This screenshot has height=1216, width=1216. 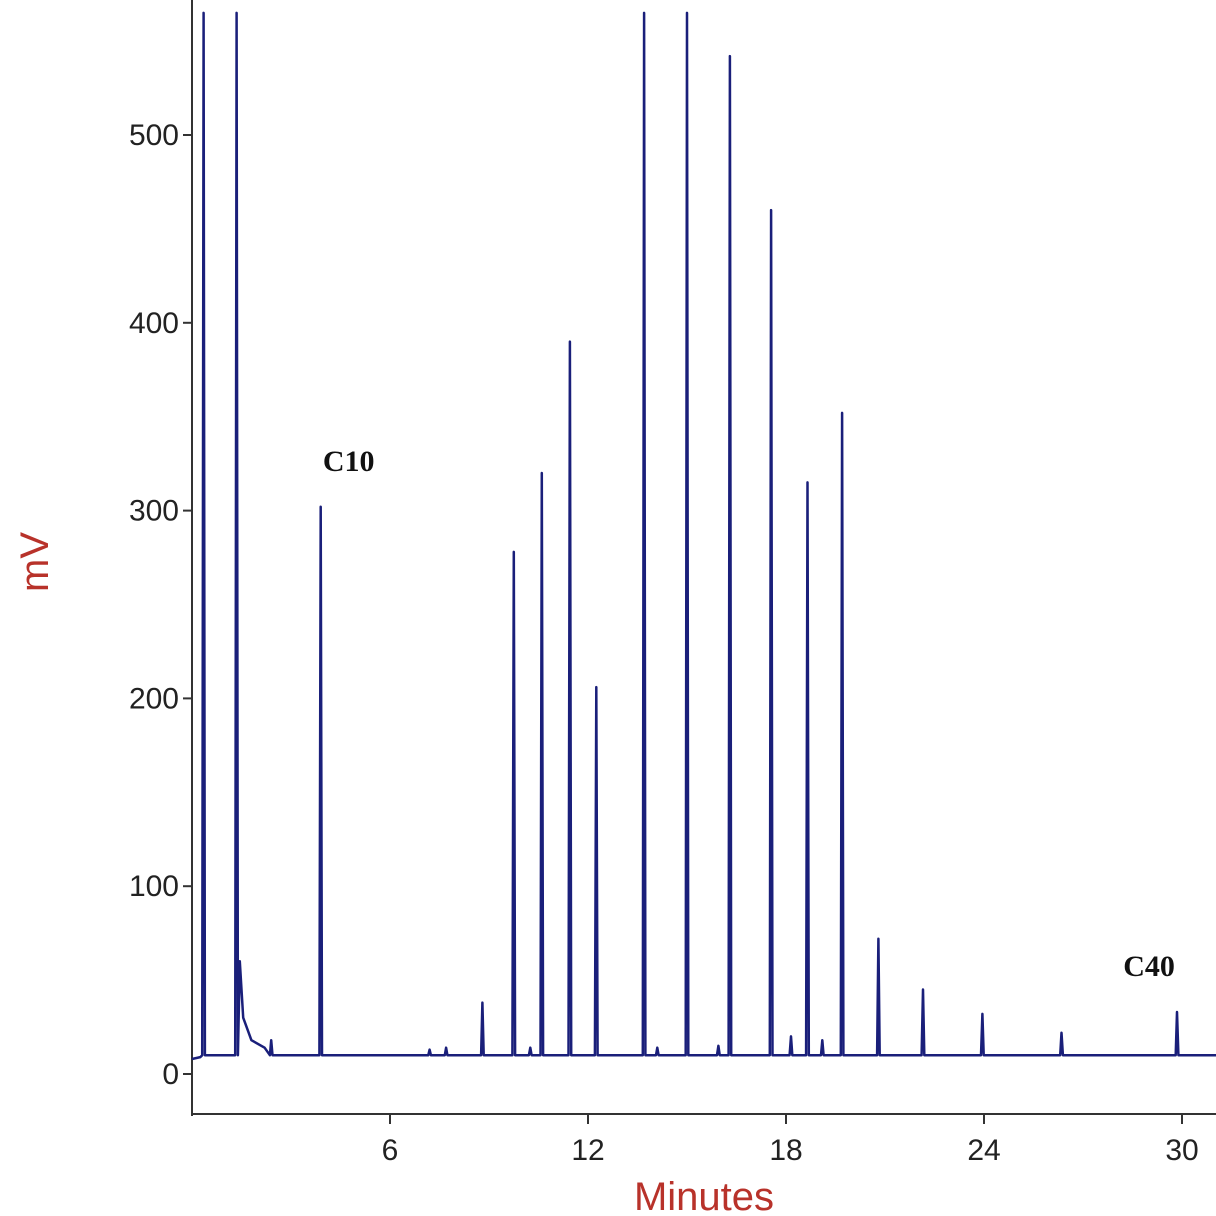 I want to click on y-tick-label: 500, so click(x=154, y=135).